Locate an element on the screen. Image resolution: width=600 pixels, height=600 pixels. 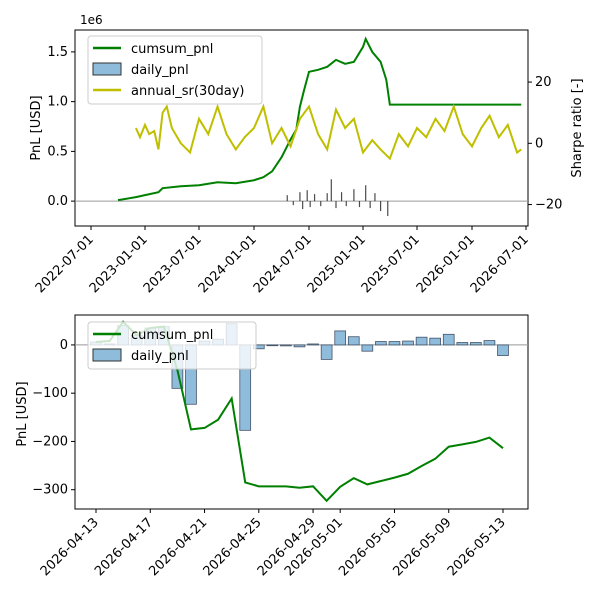
bottom-legend: cumsum_pnl daily_pnl is located at coordinates (172, 345).